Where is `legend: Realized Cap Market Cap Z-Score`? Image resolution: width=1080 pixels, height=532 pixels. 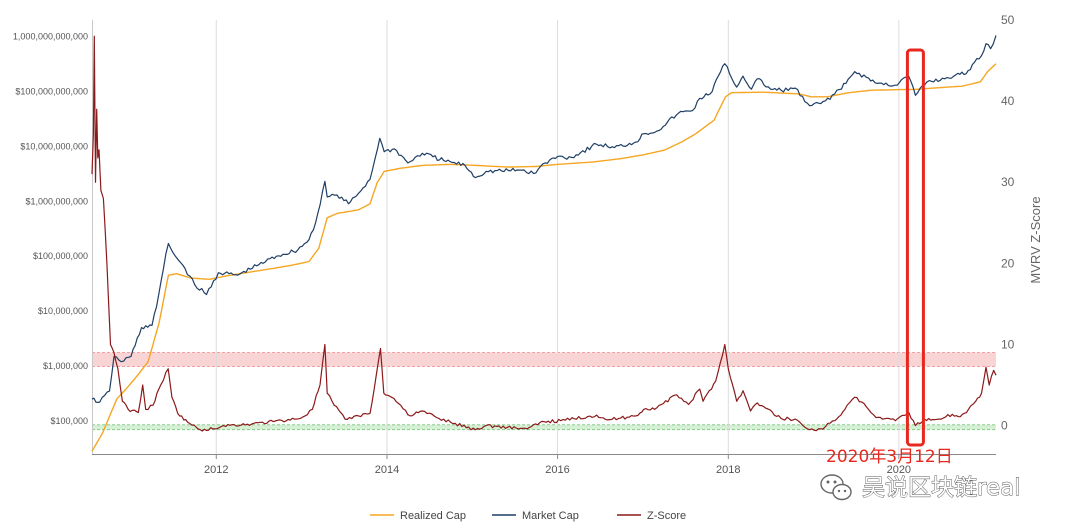
legend: Realized Cap Market Cap Z-Score is located at coordinates (528, 516).